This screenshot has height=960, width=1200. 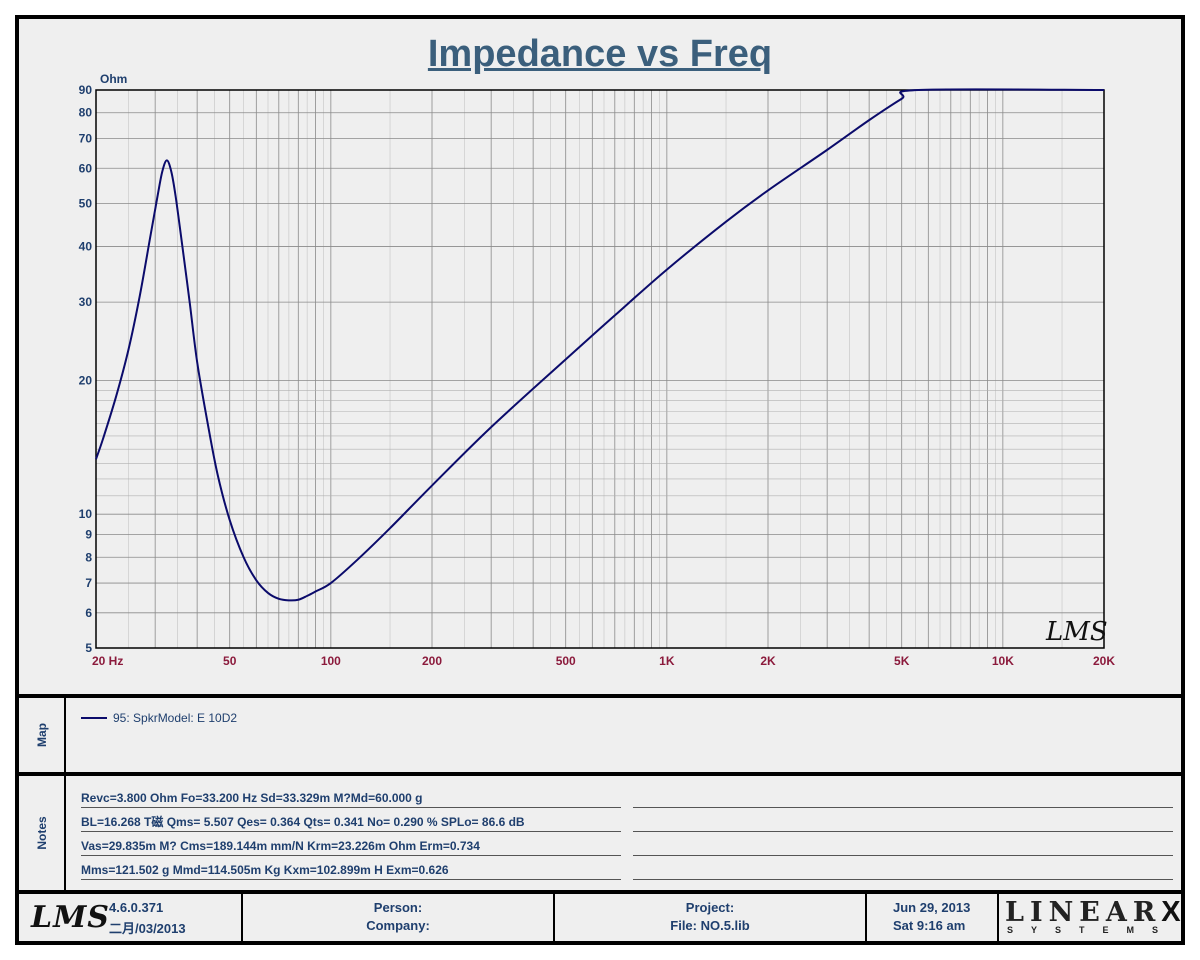 I want to click on date-text: Jun 29, 2013, so click(x=932, y=907).